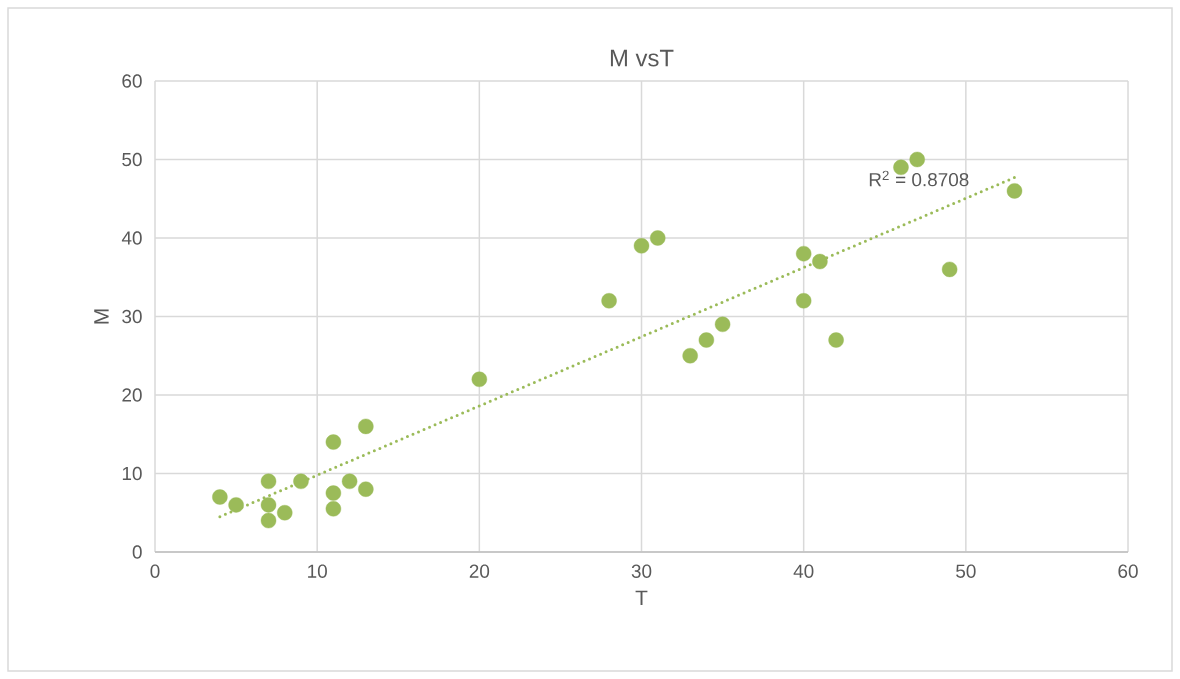 This screenshot has height=679, width=1180. What do you see at coordinates (101, 316) in the screenshot?
I see `y-axis-title: M` at bounding box center [101, 316].